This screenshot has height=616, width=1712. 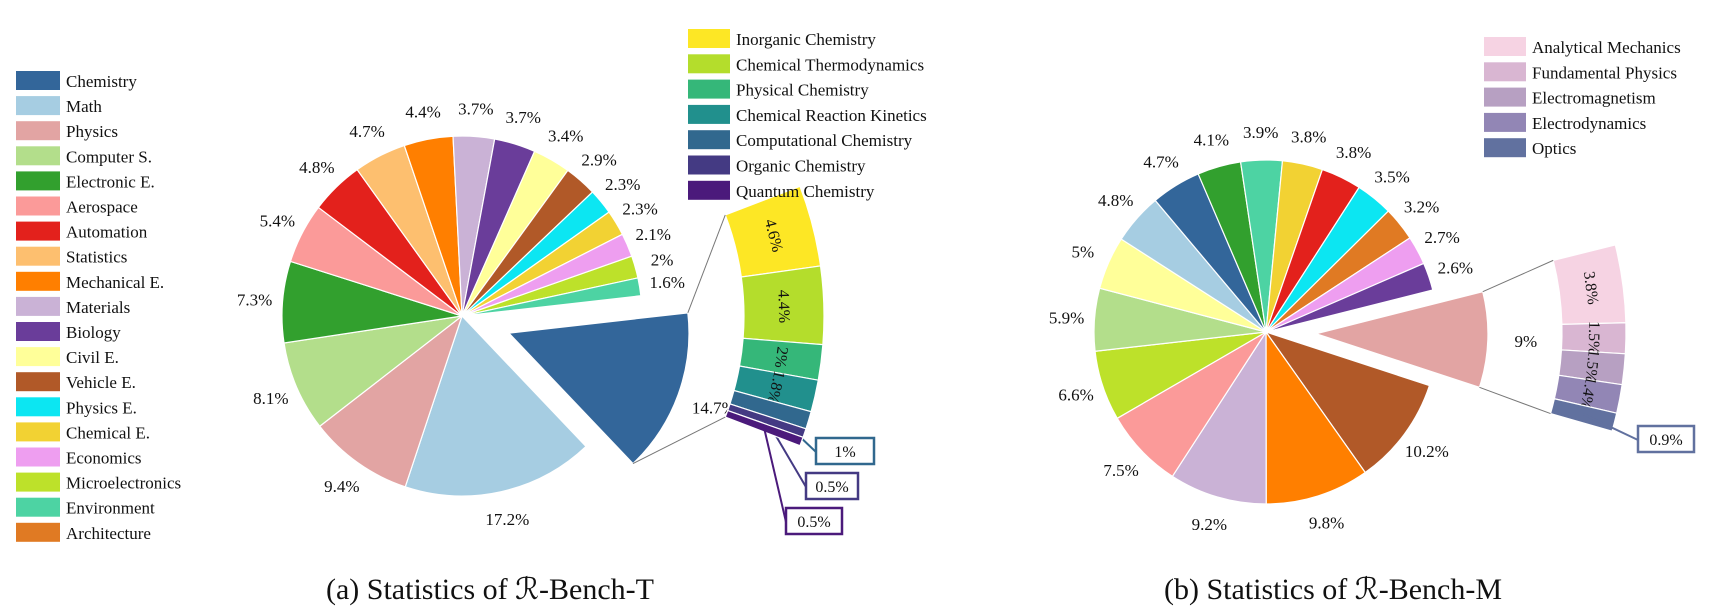 What do you see at coordinates (709, 114) in the screenshot?
I see `legend-swatch-chemical-reaction-kinetics` at bounding box center [709, 114].